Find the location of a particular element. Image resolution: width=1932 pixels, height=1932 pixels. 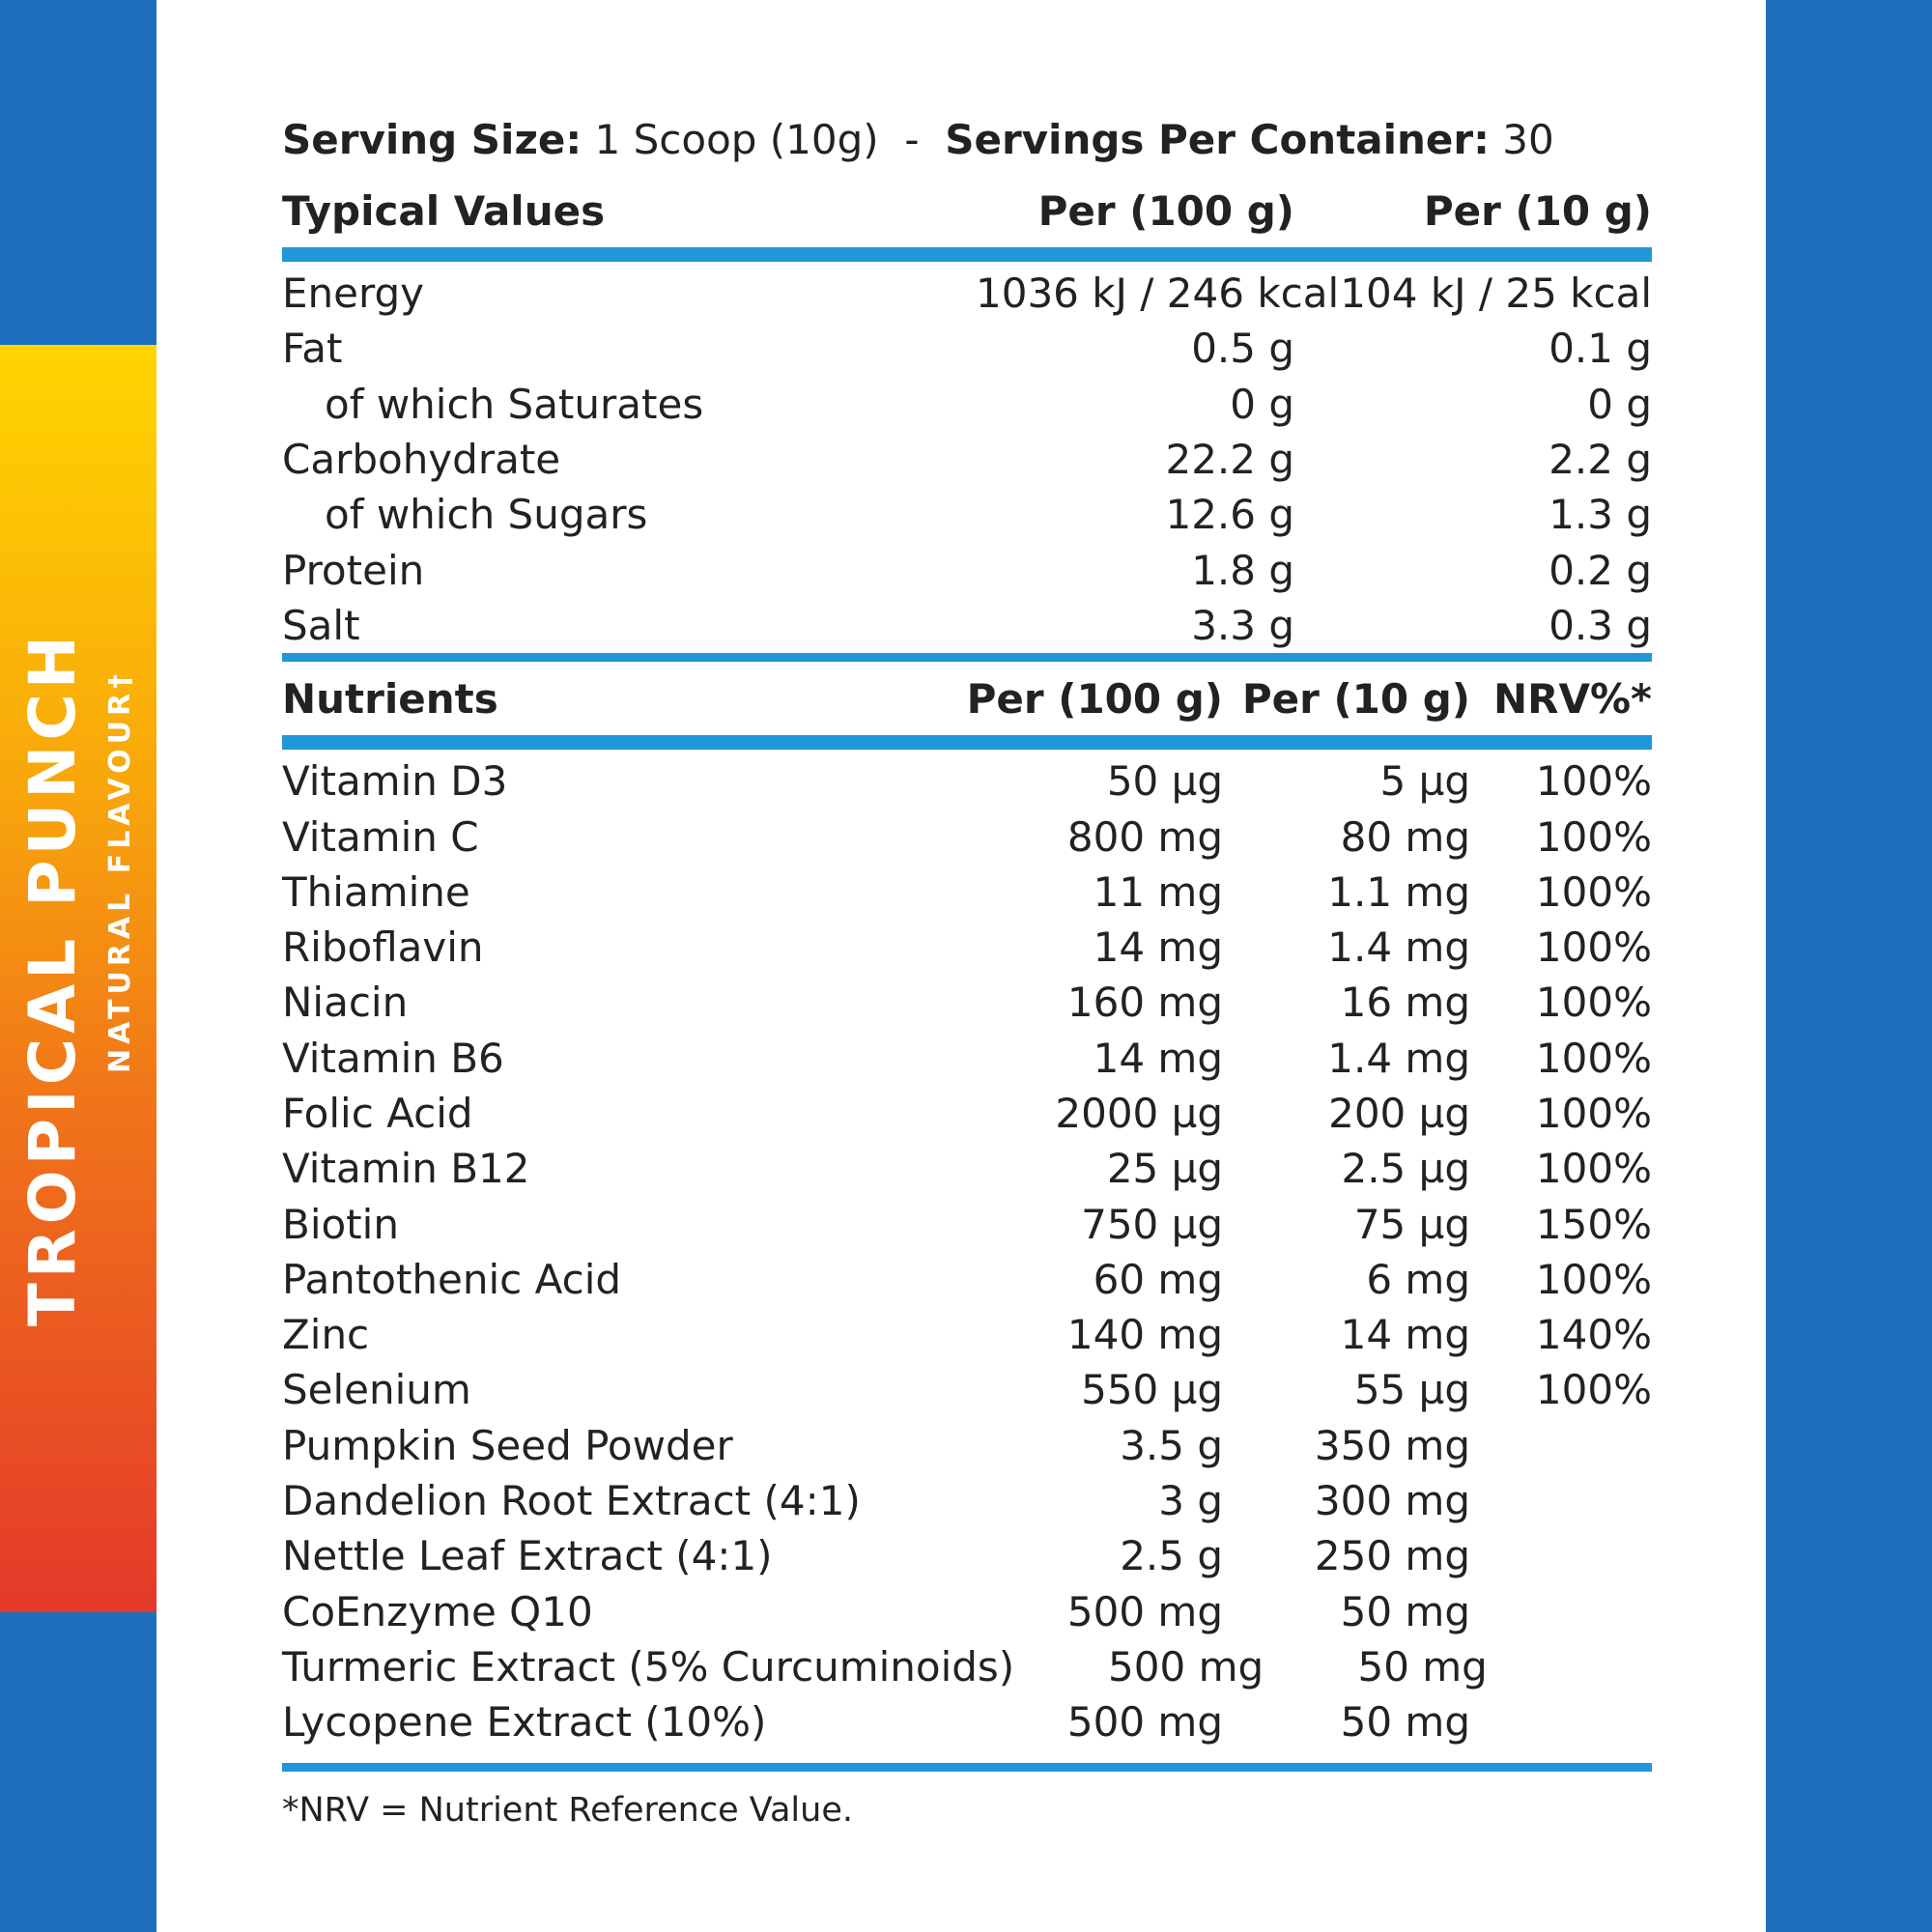

table-row: CoEnzyme Q10 500 mg 50 mg is located at coordinates (967, 1611).